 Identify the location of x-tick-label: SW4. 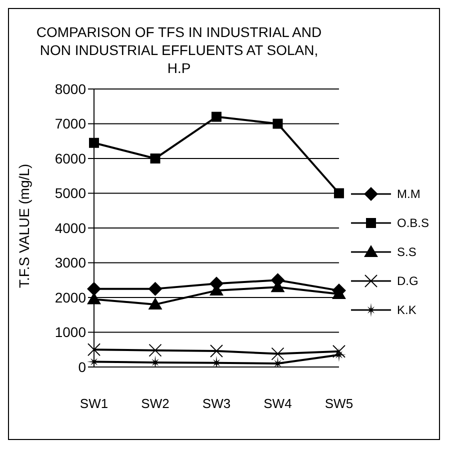
(278, 404).